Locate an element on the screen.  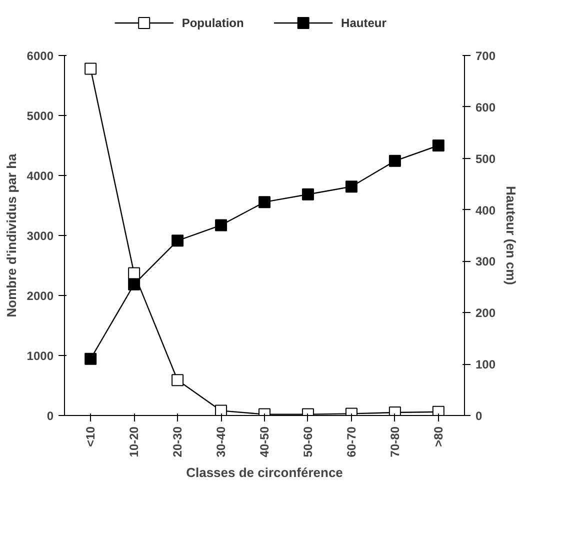
legend-label: Population is located at coordinates (213, 23).